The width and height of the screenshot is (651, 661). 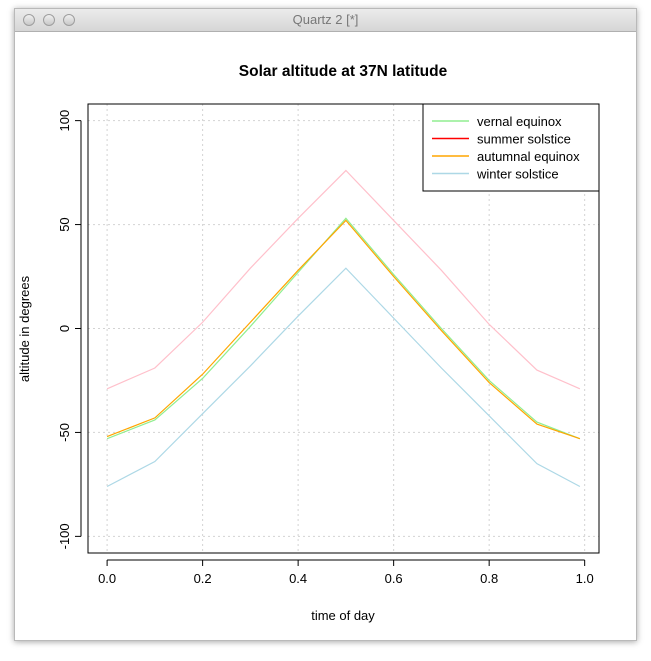 I want to click on minimize-window-icon, so click(x=49, y=20).